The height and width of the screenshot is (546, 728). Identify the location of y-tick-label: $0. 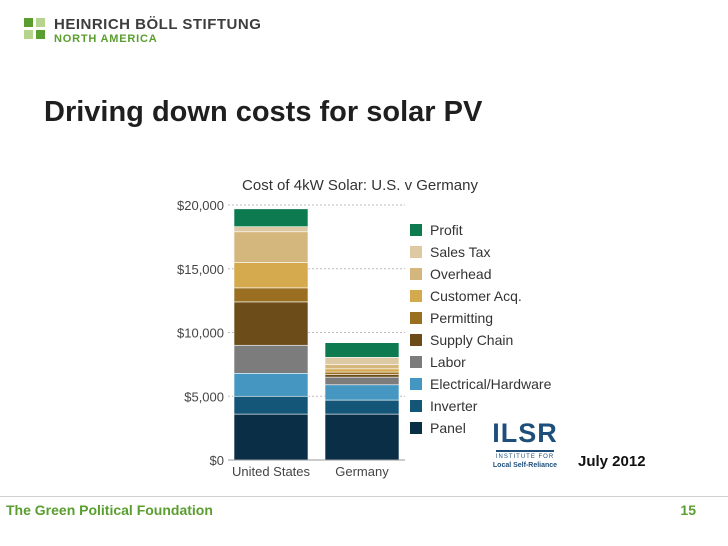
(217, 460).